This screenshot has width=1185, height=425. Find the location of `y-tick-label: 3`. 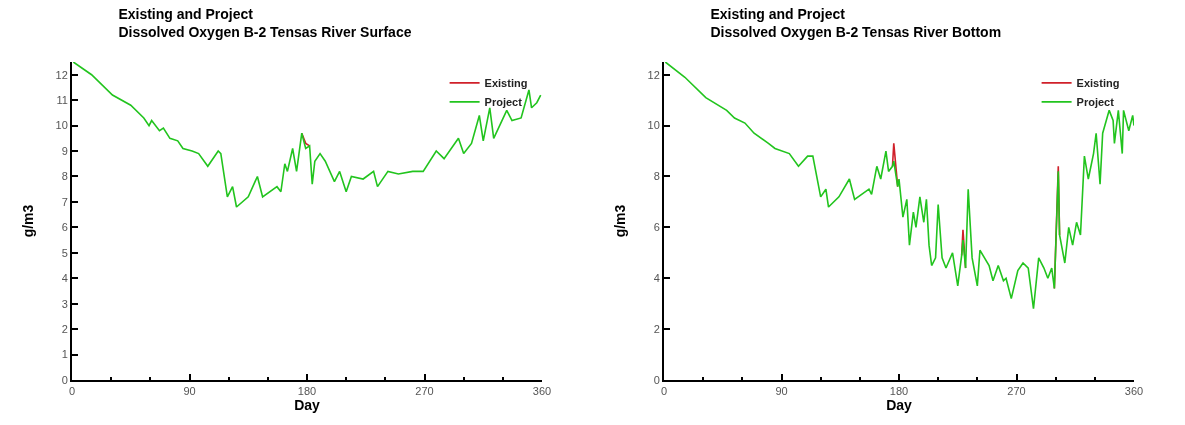

y-tick-label: 3 is located at coordinates (64, 303).